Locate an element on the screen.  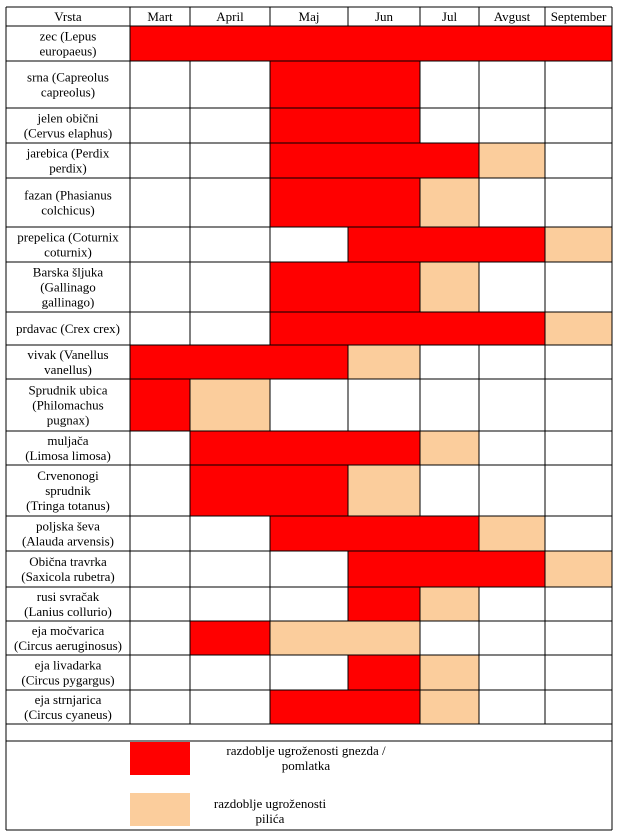
species-name: eja livadarka(Circus pygargus) is located at coordinates (67, 673).